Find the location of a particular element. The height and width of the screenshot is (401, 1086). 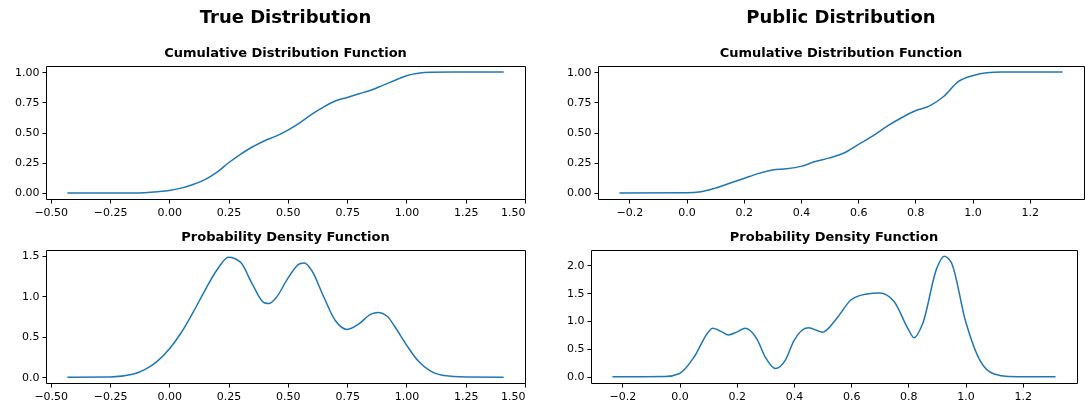

chart-title: Public Distribution is located at coordinates (841, 16).